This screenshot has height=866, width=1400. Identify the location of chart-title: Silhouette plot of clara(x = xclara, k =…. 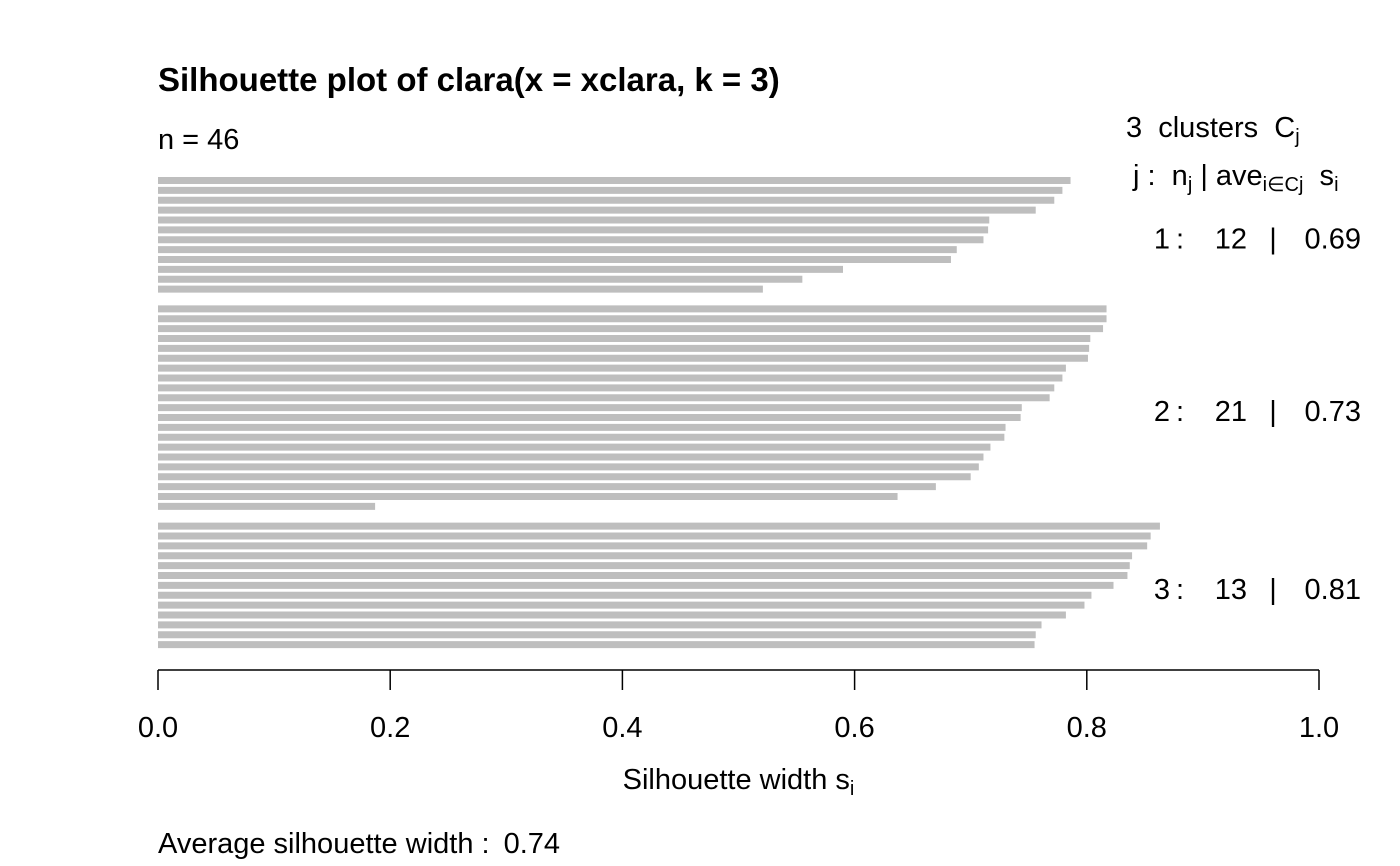
(469, 79).